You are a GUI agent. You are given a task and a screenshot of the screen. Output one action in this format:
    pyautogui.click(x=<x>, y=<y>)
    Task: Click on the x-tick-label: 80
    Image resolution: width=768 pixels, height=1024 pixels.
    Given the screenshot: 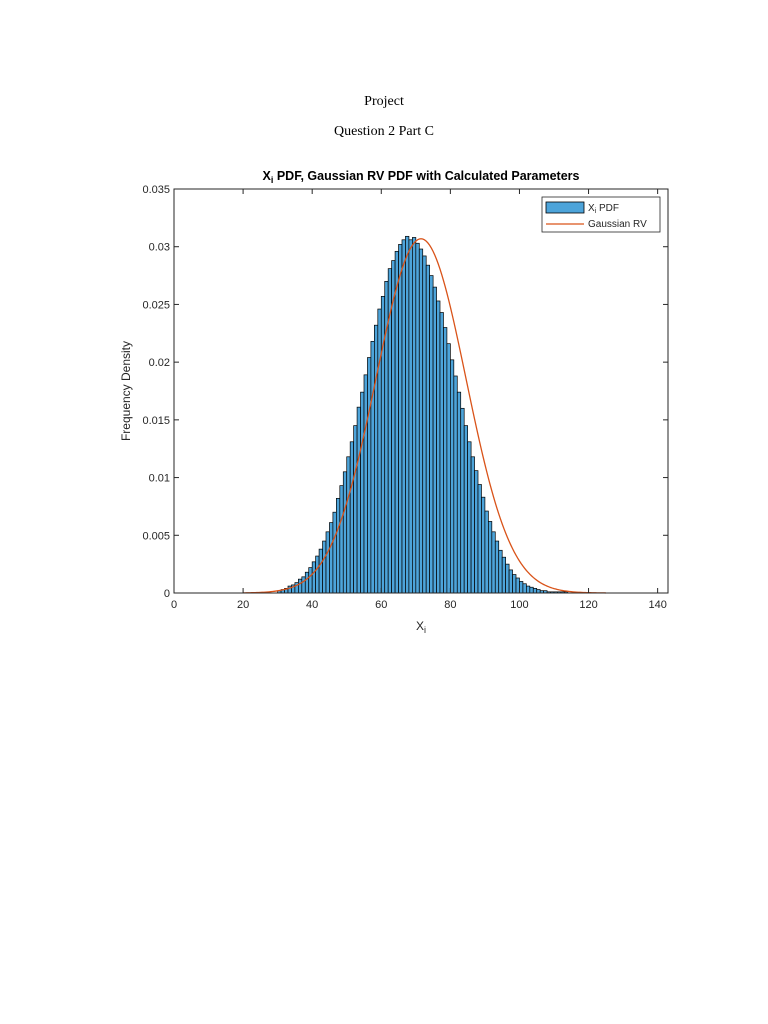 What is the action you would take?
    pyautogui.click(x=450, y=605)
    